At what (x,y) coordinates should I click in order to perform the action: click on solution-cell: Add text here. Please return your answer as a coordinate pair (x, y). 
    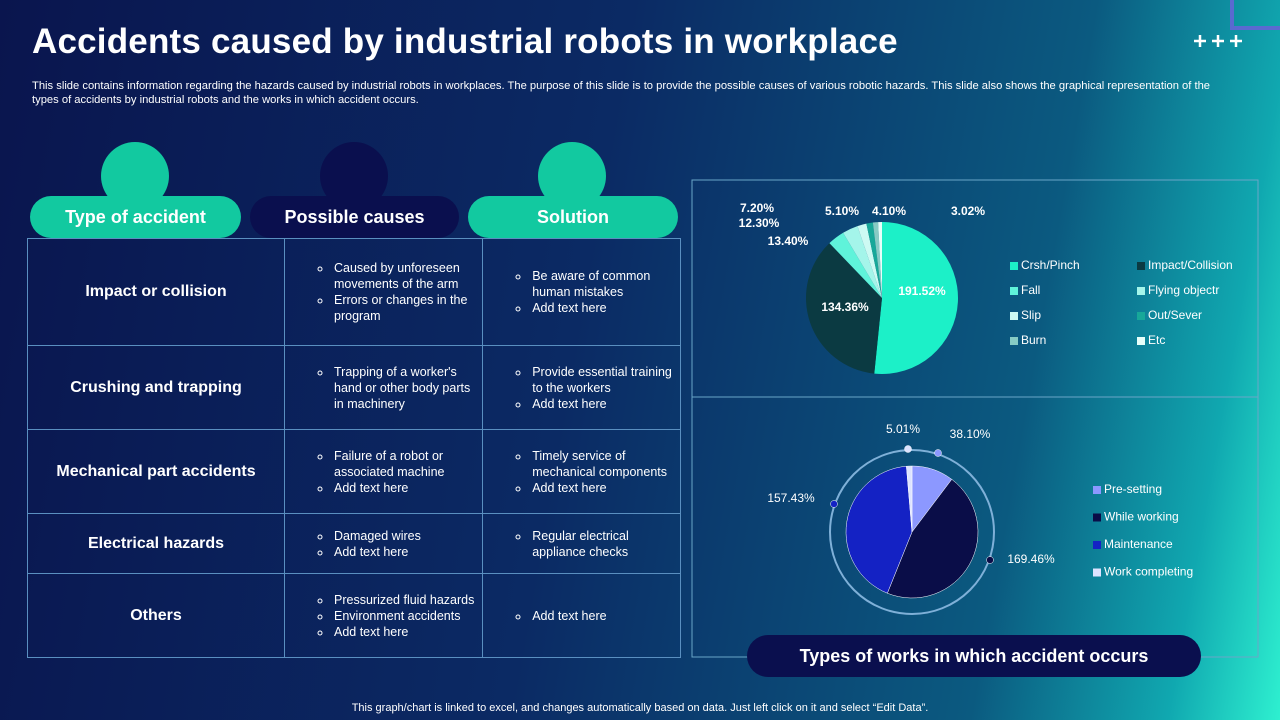
    Looking at the image, I should click on (581, 615).